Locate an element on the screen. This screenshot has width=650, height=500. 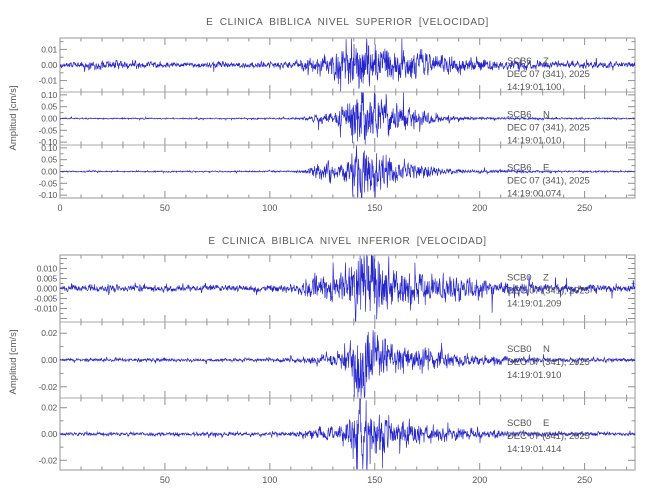
time-label: 14:19:01.100 is located at coordinates (534, 87).